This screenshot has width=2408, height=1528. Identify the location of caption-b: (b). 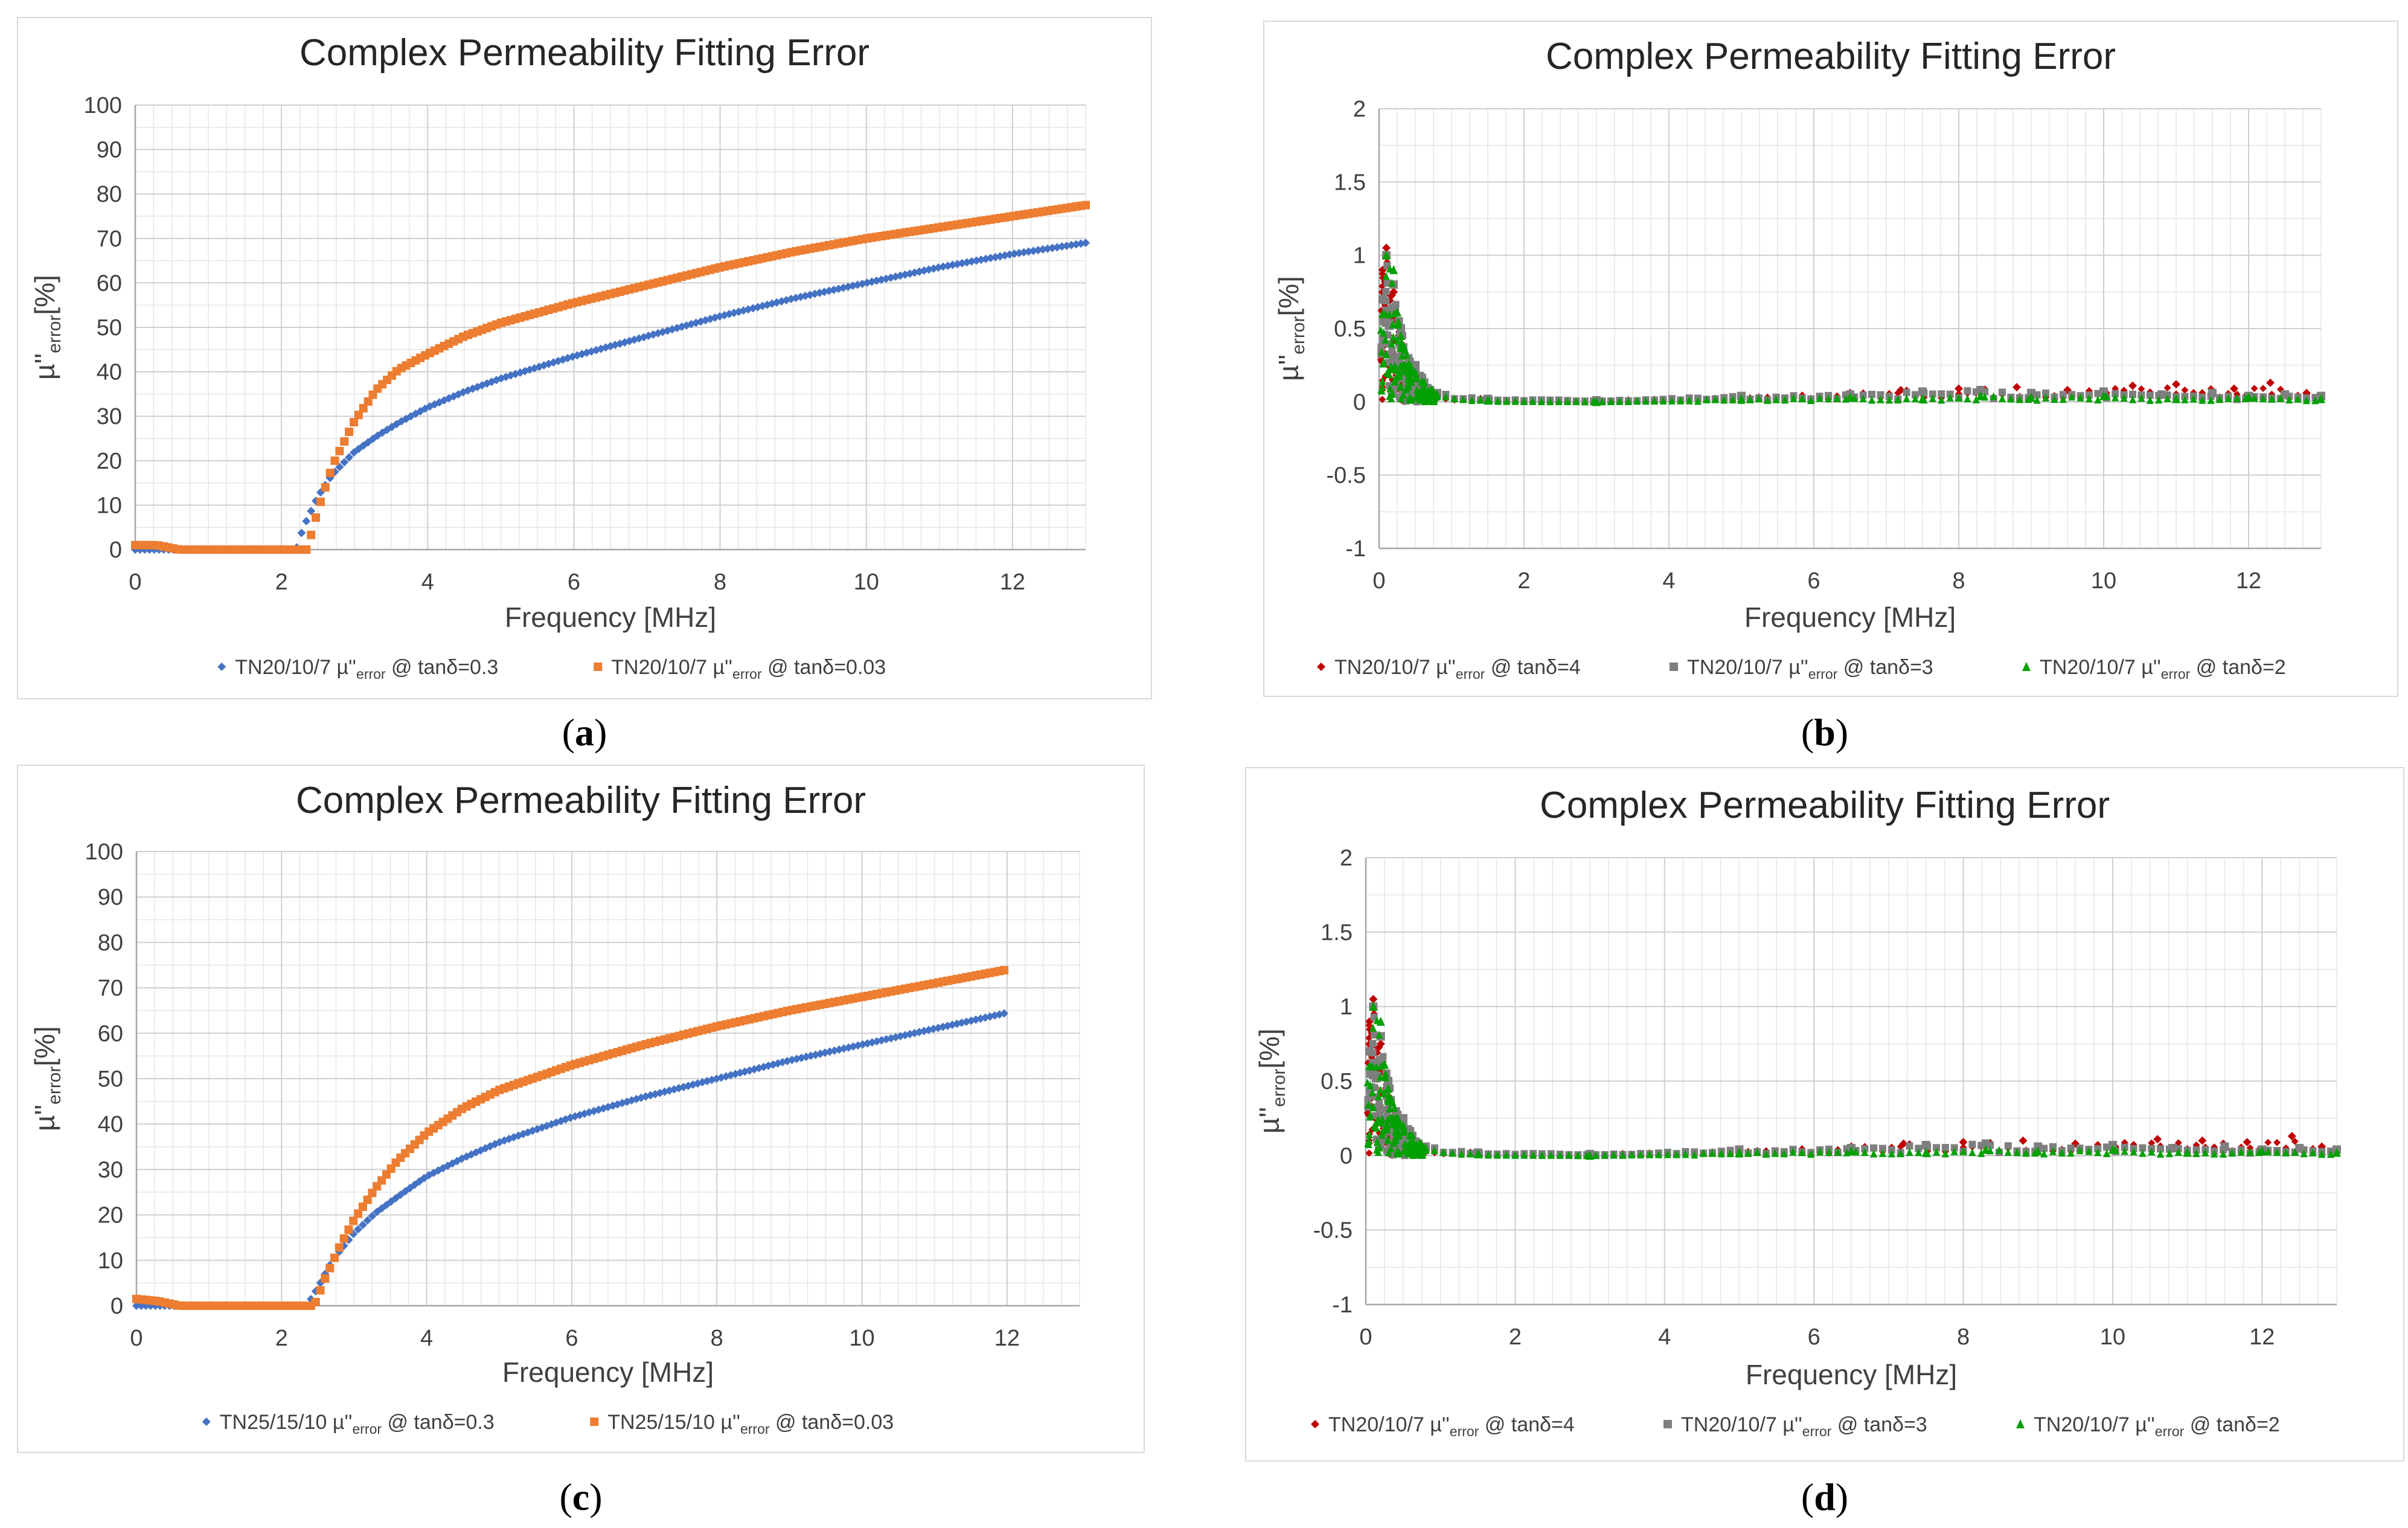
(1825, 732).